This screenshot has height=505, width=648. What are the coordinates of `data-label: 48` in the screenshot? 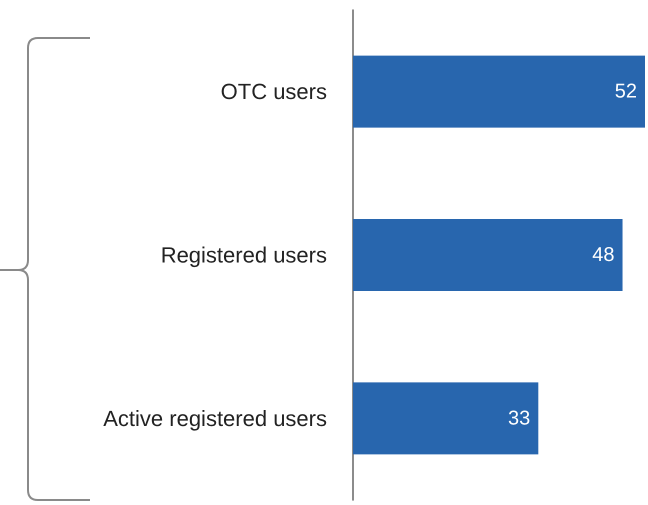 It's located at (603, 255).